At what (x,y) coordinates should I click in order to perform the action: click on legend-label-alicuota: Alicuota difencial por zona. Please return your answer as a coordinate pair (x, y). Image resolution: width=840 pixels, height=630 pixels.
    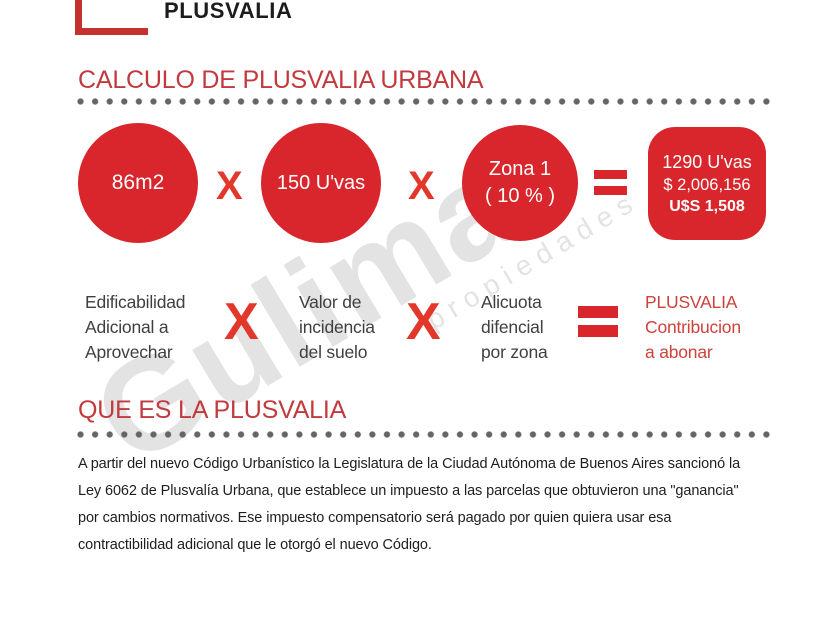
    Looking at the image, I should click on (514, 327).